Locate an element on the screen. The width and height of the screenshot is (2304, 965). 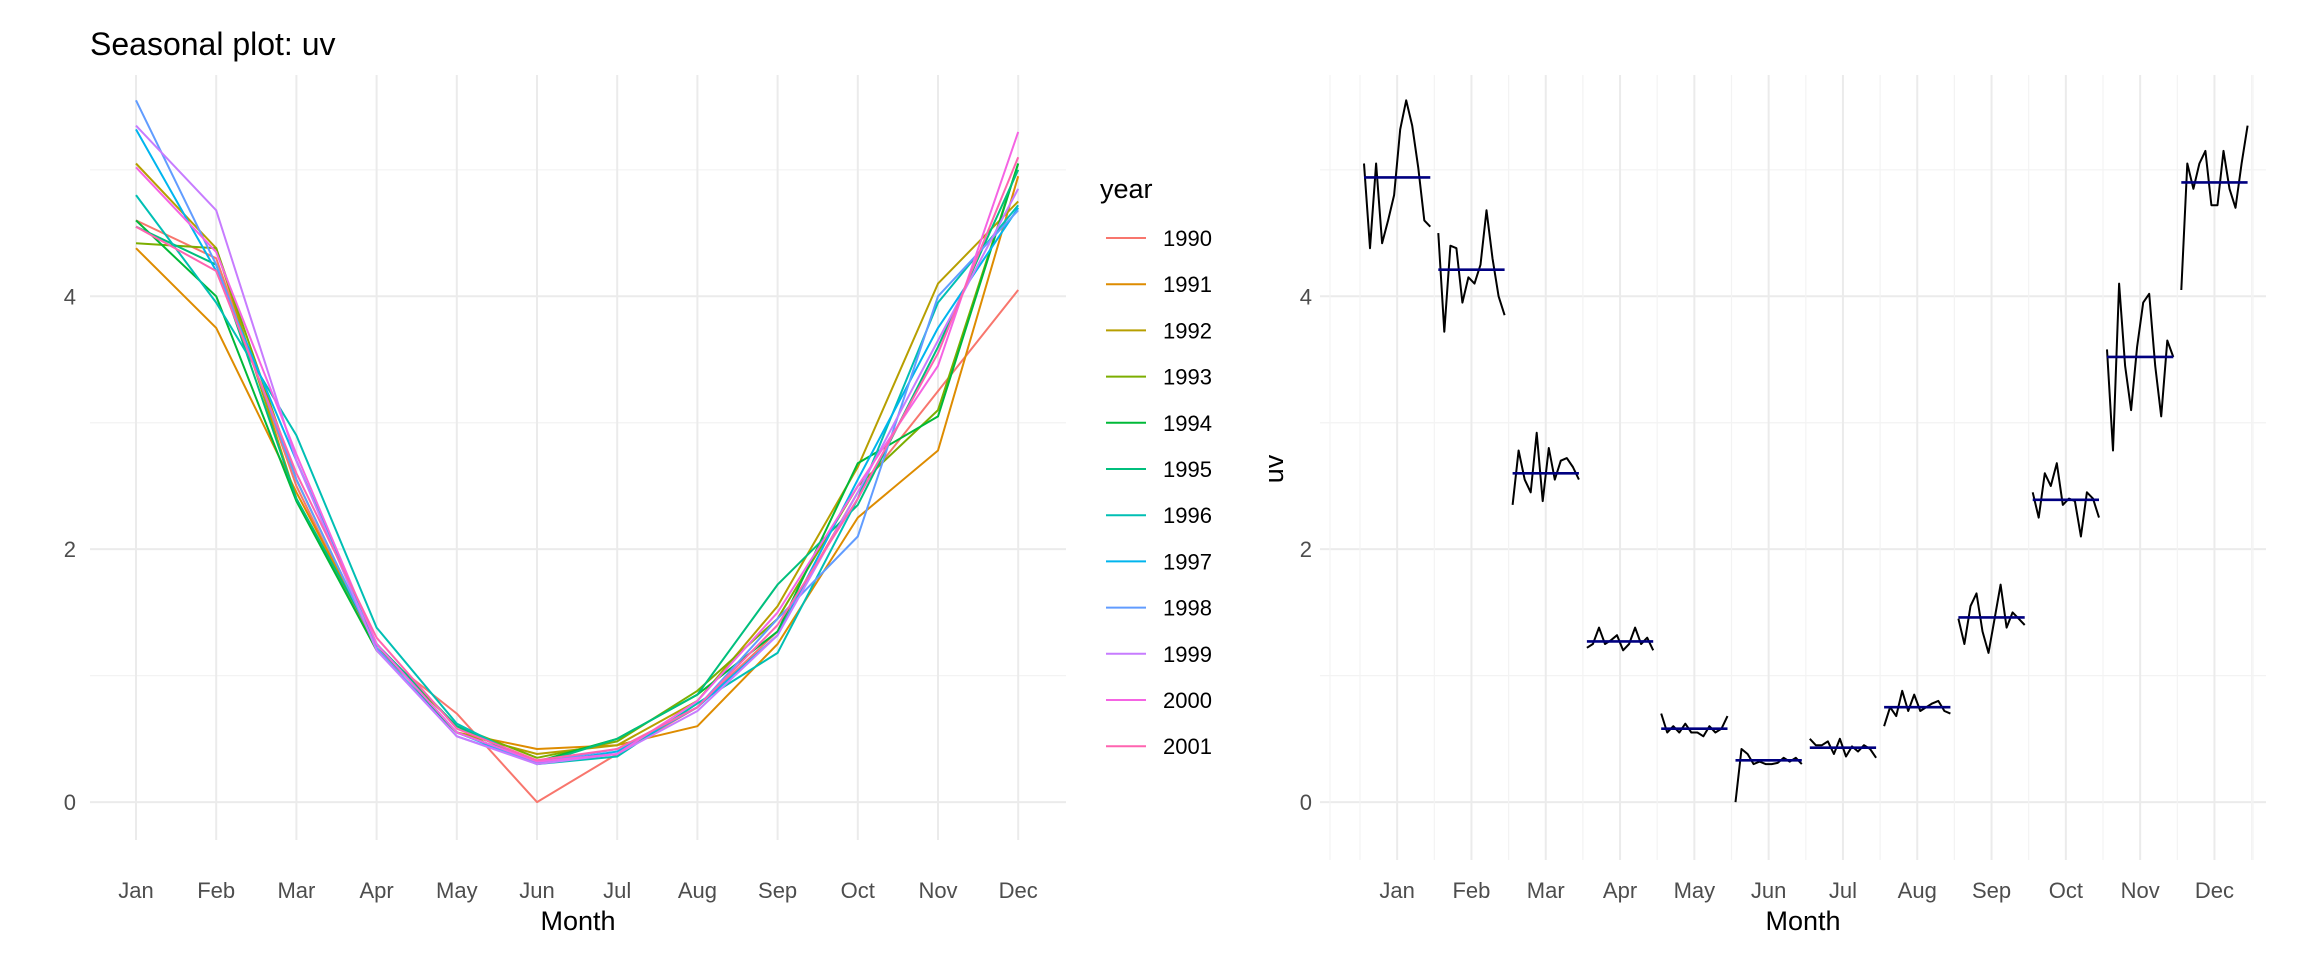
legend-label: 2001 is located at coordinates (1187, 746).